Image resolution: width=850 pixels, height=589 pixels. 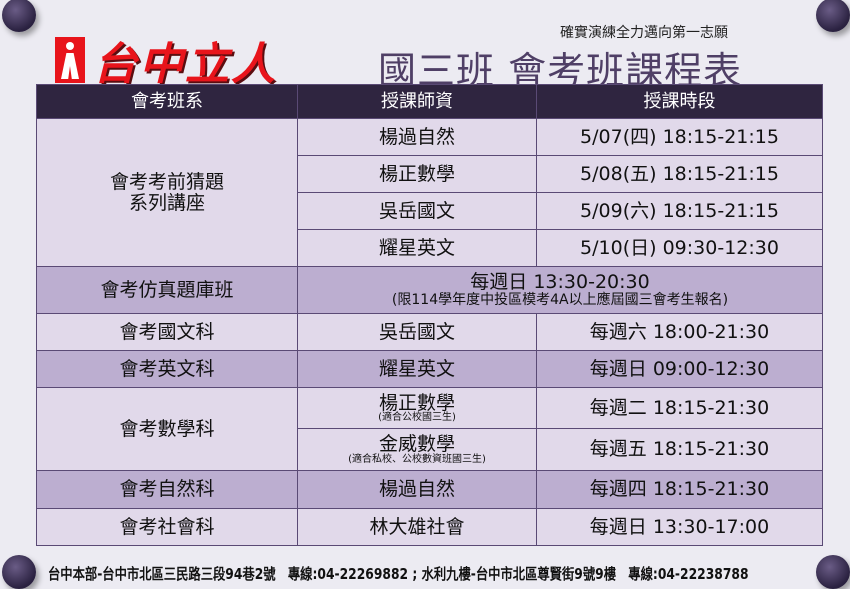 What do you see at coordinates (679, 369) in the screenshot?
I see `time: 每週日 09:00-12:30` at bounding box center [679, 369].